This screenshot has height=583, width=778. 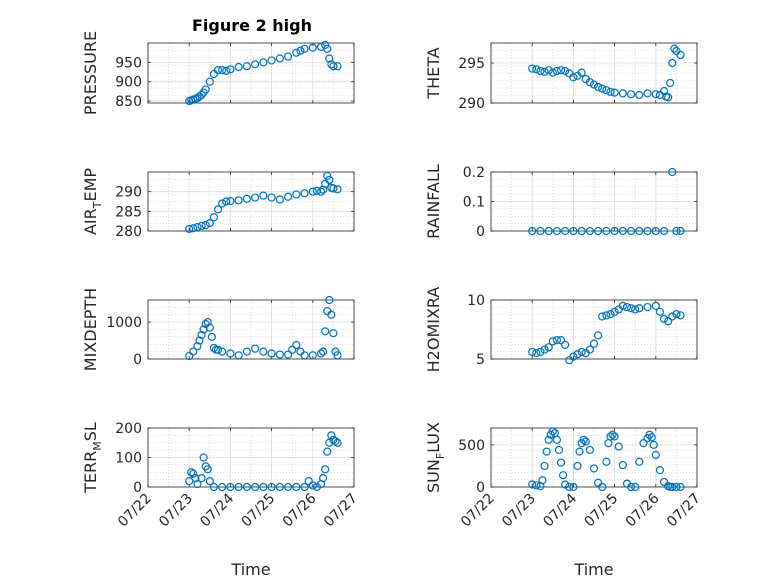 What do you see at coordinates (480, 360) in the screenshot?
I see `y-tick-label: 5` at bounding box center [480, 360].